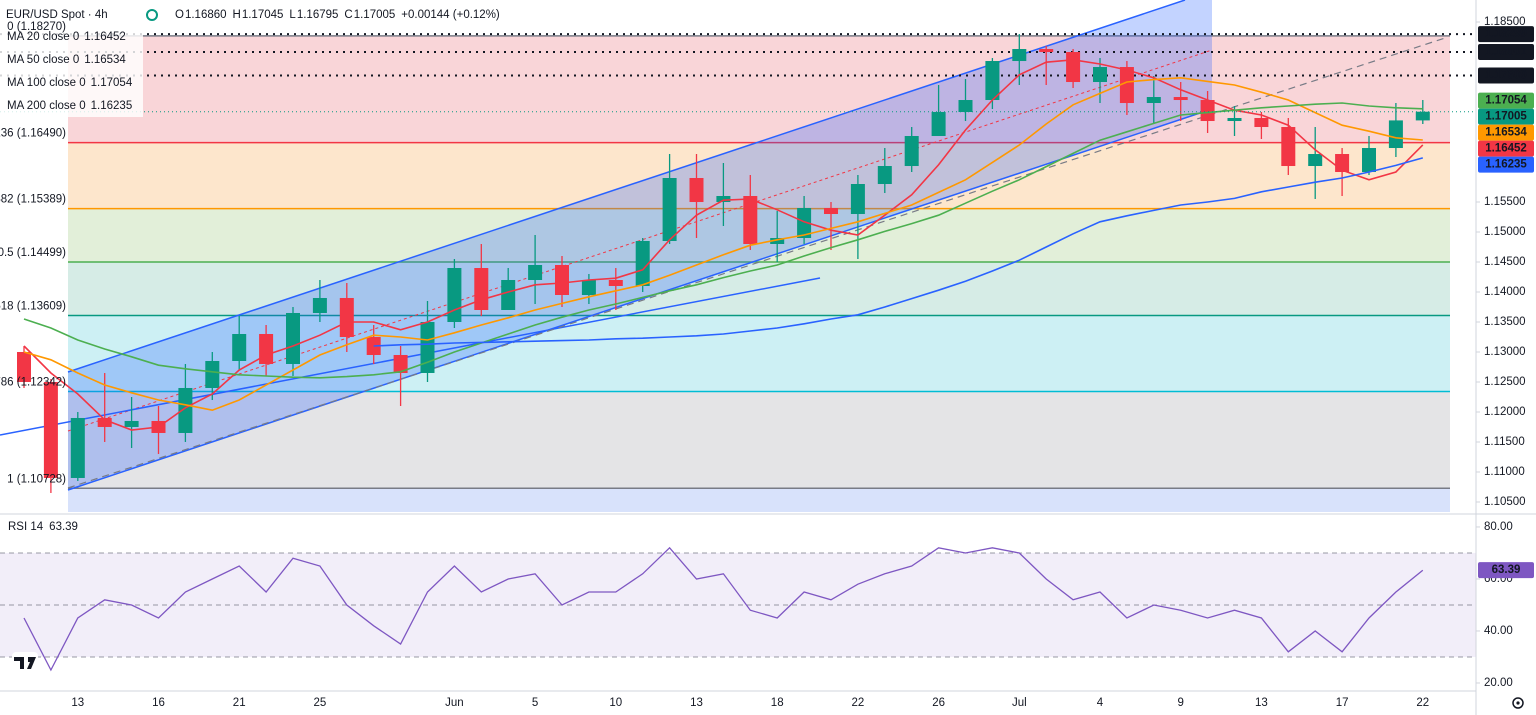 The image size is (1536, 715). I want to click on legend-name: MA 100 close 0, so click(46, 83).